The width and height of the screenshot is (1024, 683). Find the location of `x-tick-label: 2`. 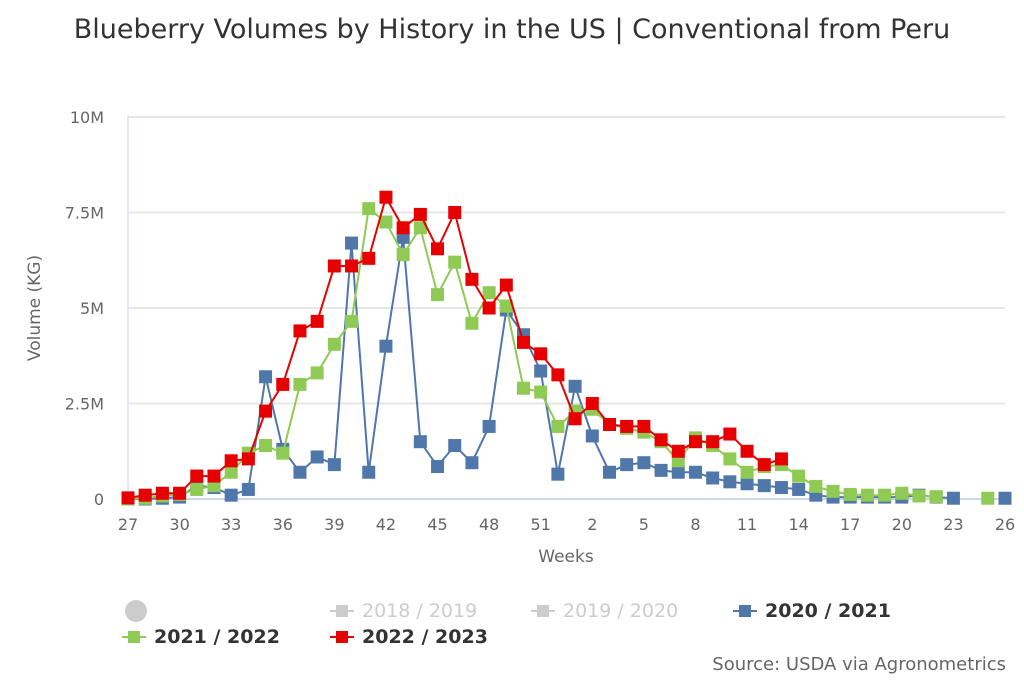

x-tick-label: 2 is located at coordinates (592, 524).